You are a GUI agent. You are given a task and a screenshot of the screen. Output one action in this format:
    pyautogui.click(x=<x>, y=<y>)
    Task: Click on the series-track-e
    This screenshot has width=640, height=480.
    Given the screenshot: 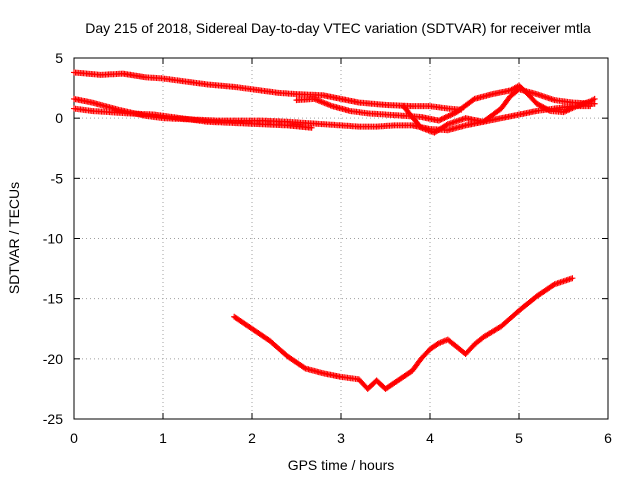 What is the action you would take?
    pyautogui.click(x=499, y=111)
    